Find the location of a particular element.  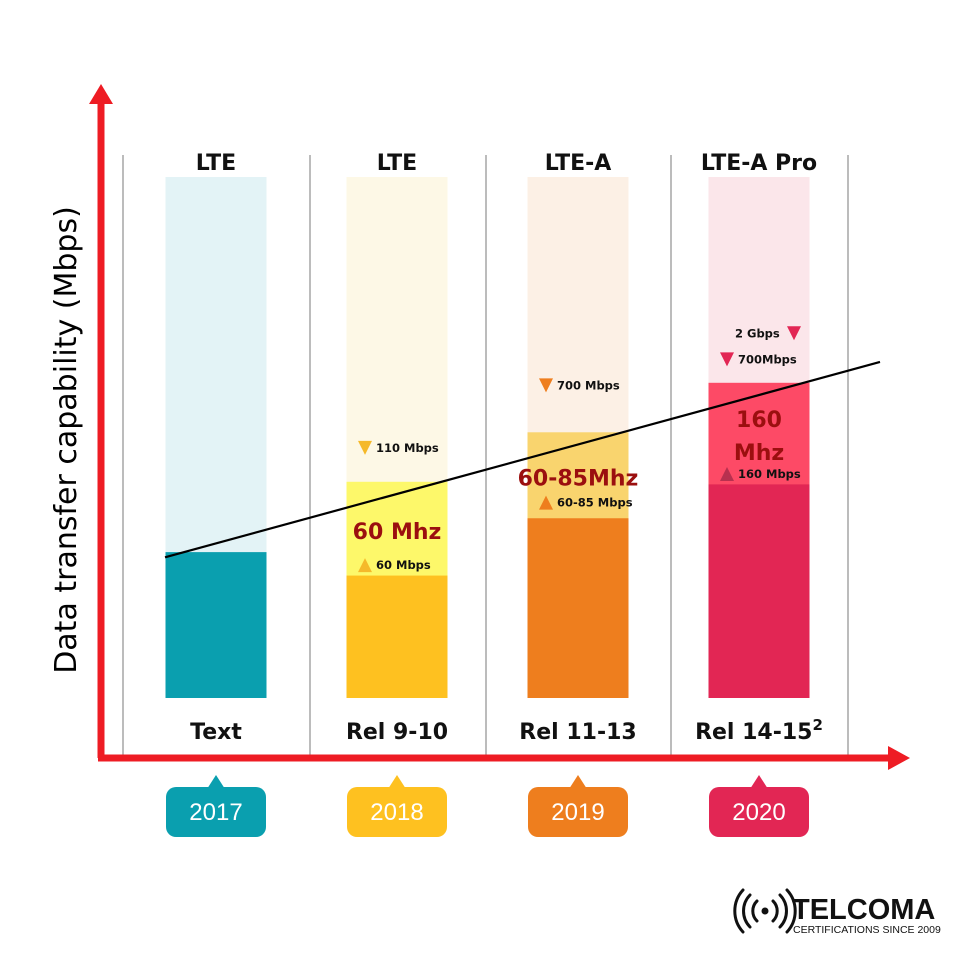

release-label: Rel 11-13 is located at coordinates (577, 732).